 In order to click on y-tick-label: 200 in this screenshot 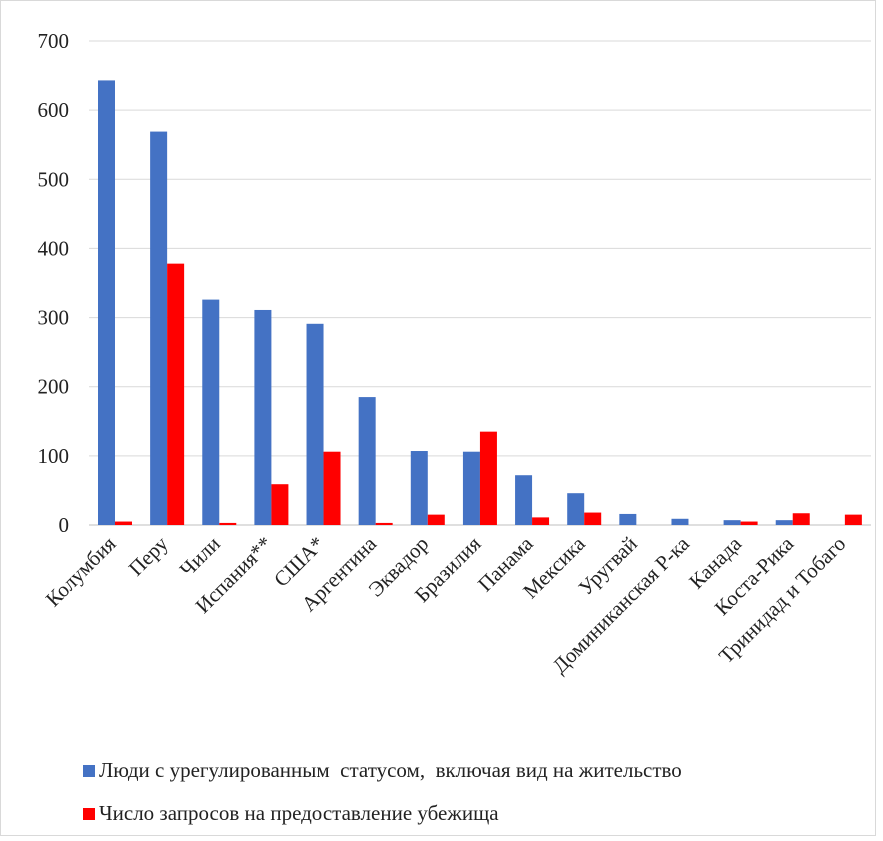, I will do `click(54, 387)`.